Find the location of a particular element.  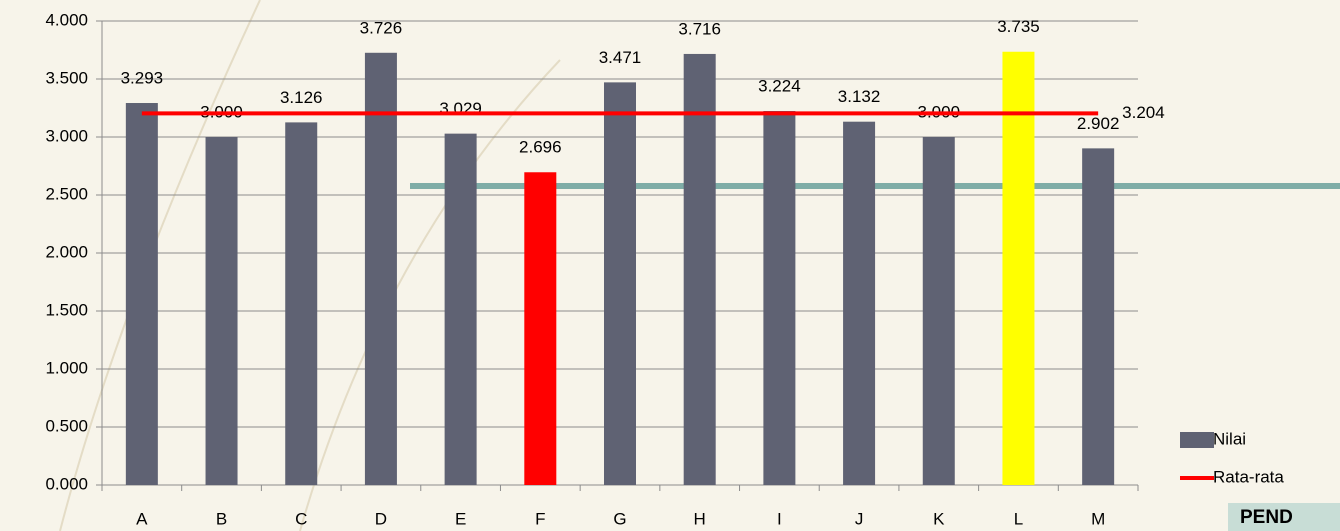

data-label: 3.204 is located at coordinates (1143, 112).